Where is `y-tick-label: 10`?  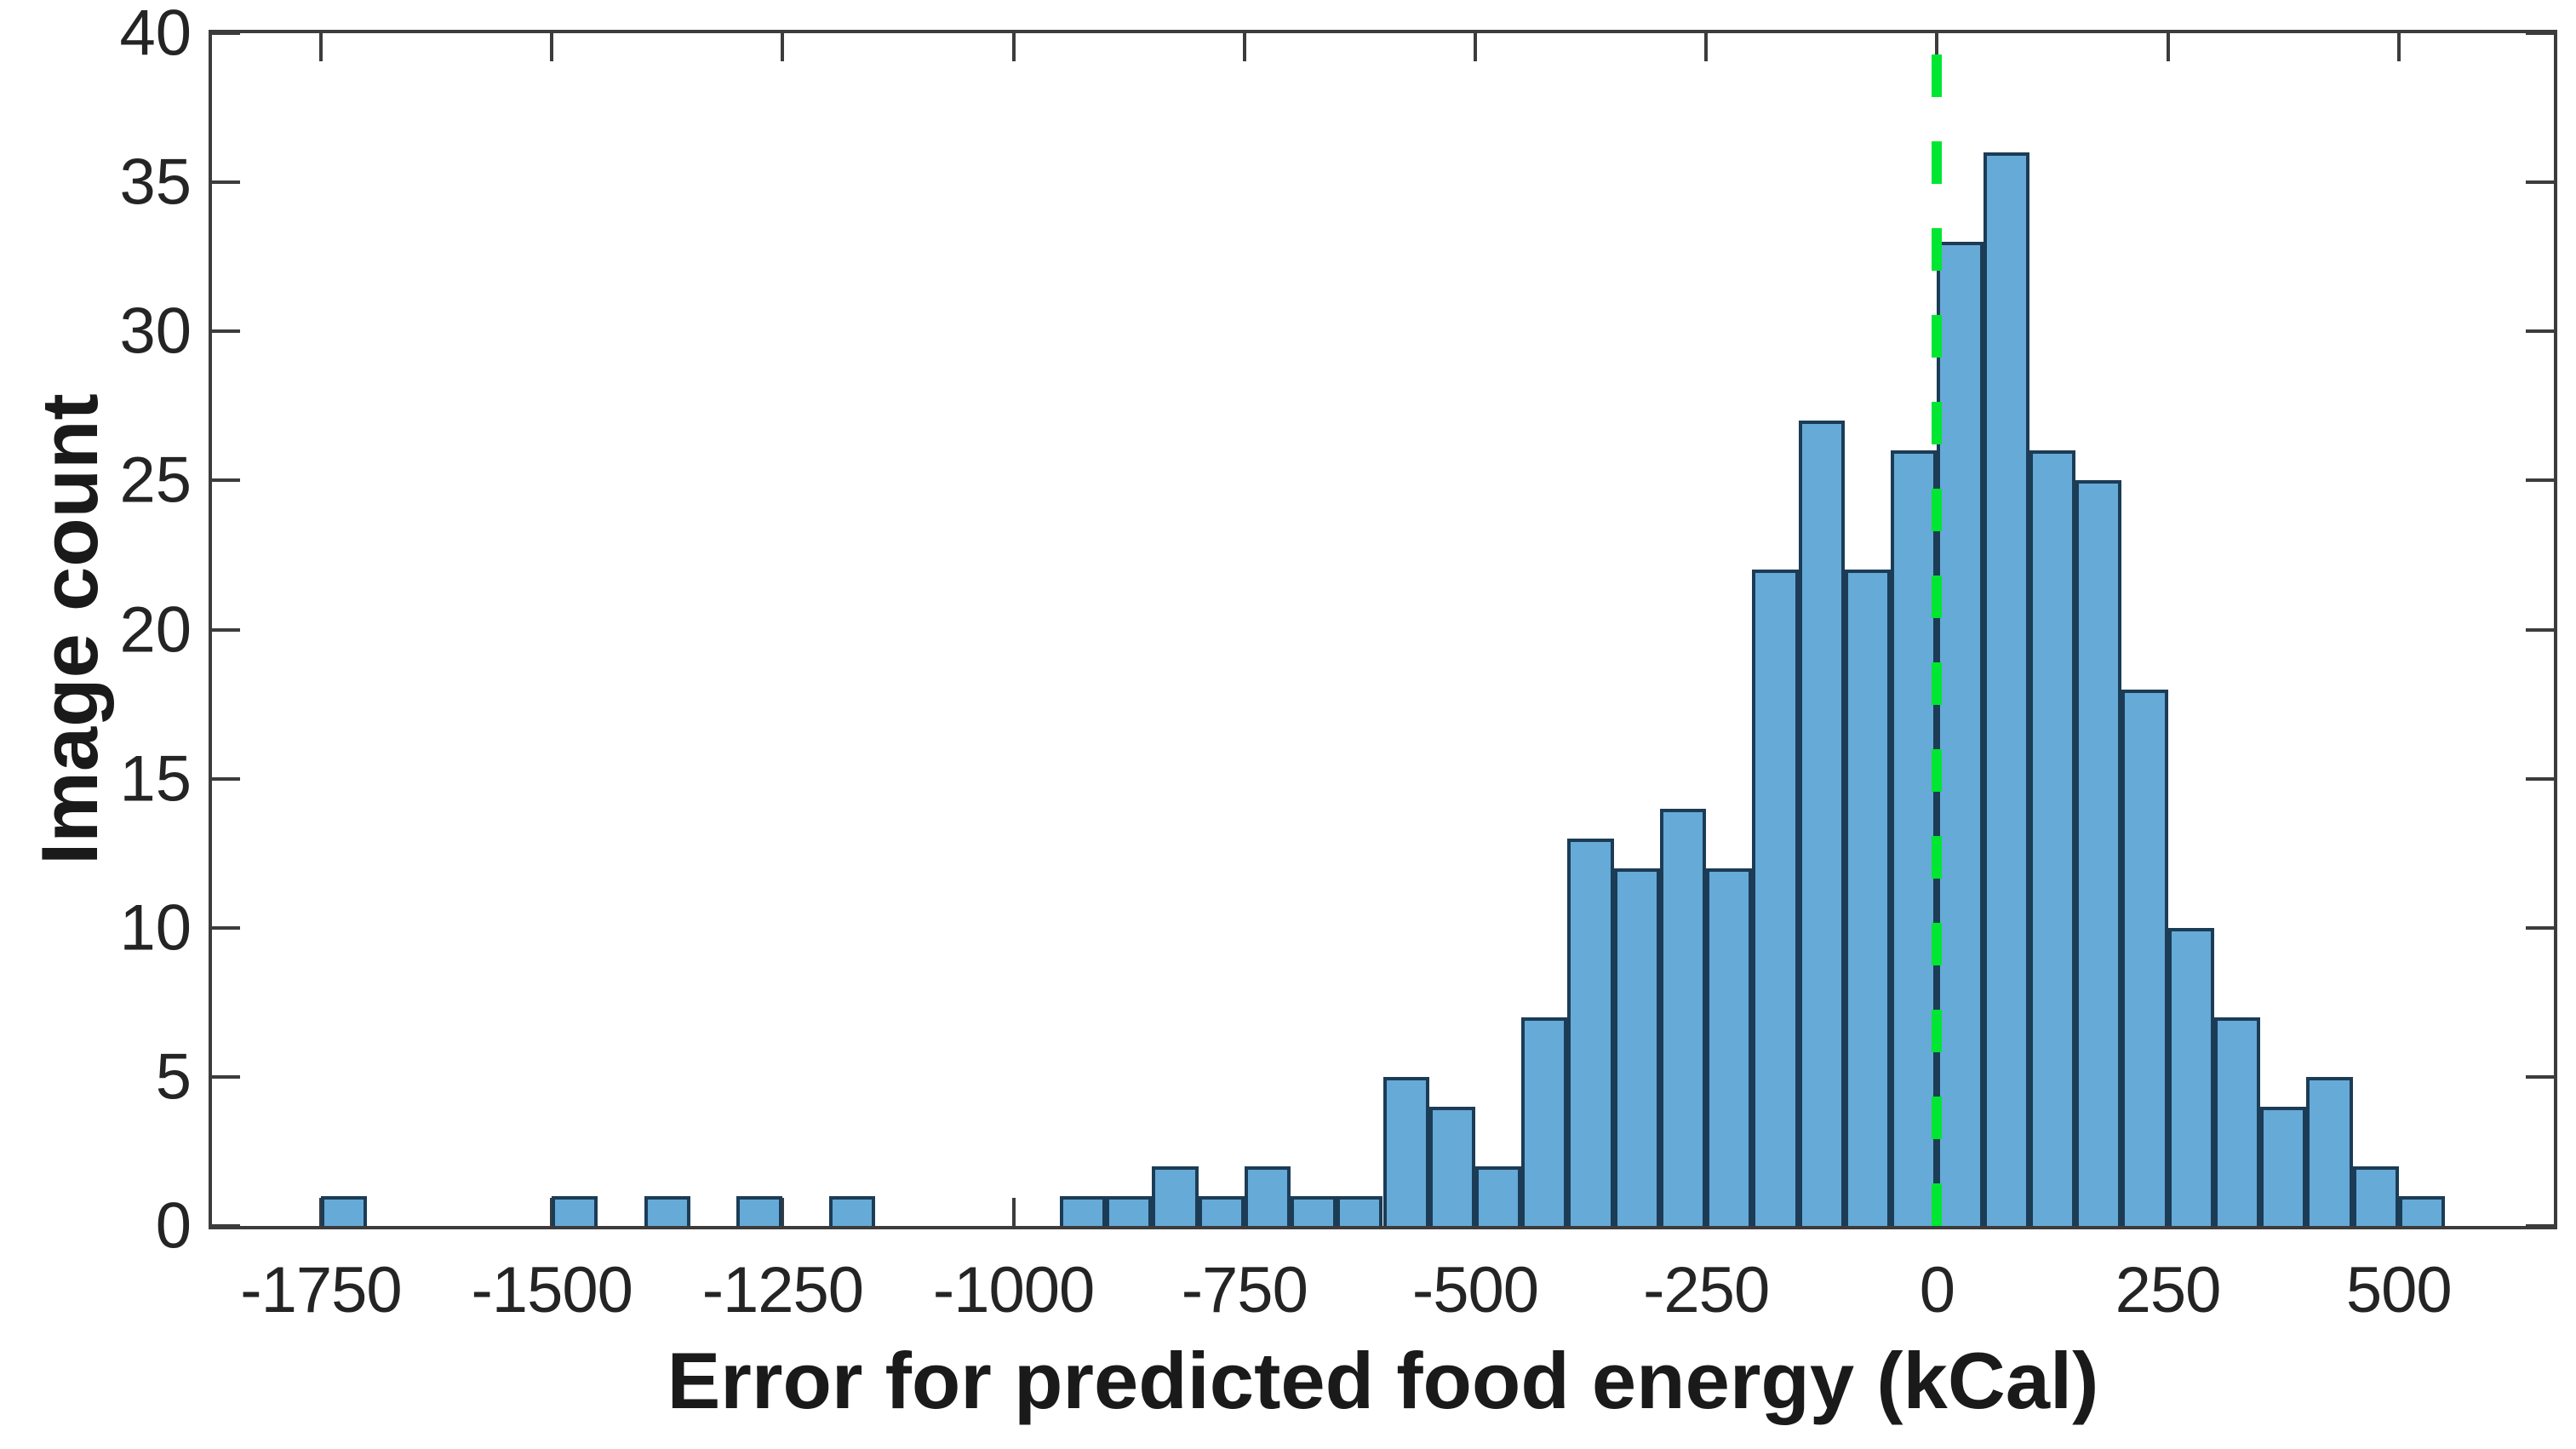 y-tick-label: 10 is located at coordinates (155, 928).